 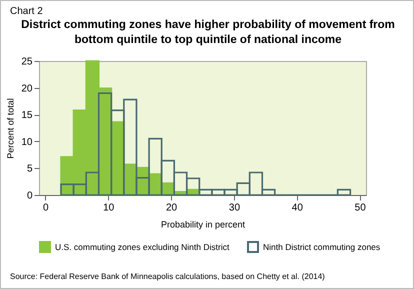 I want to click on caption: Chart 2, so click(x=26, y=11).